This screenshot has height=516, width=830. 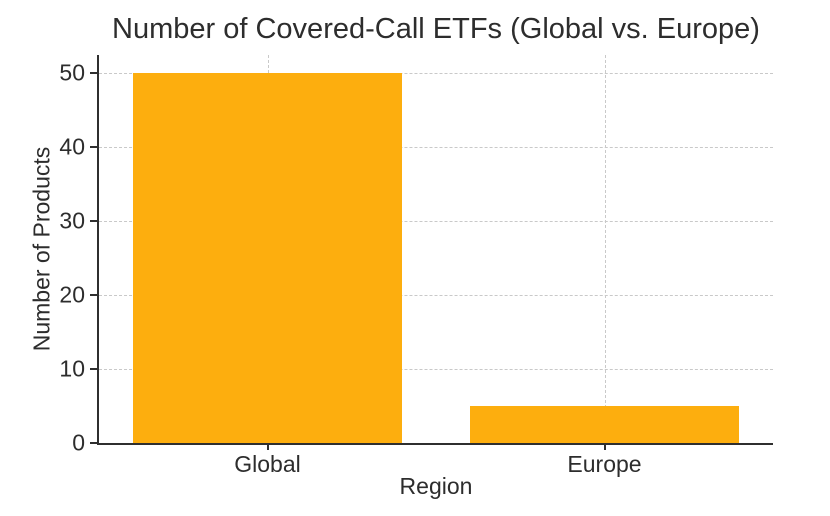 I want to click on x-axis-spine, so click(x=435, y=444).